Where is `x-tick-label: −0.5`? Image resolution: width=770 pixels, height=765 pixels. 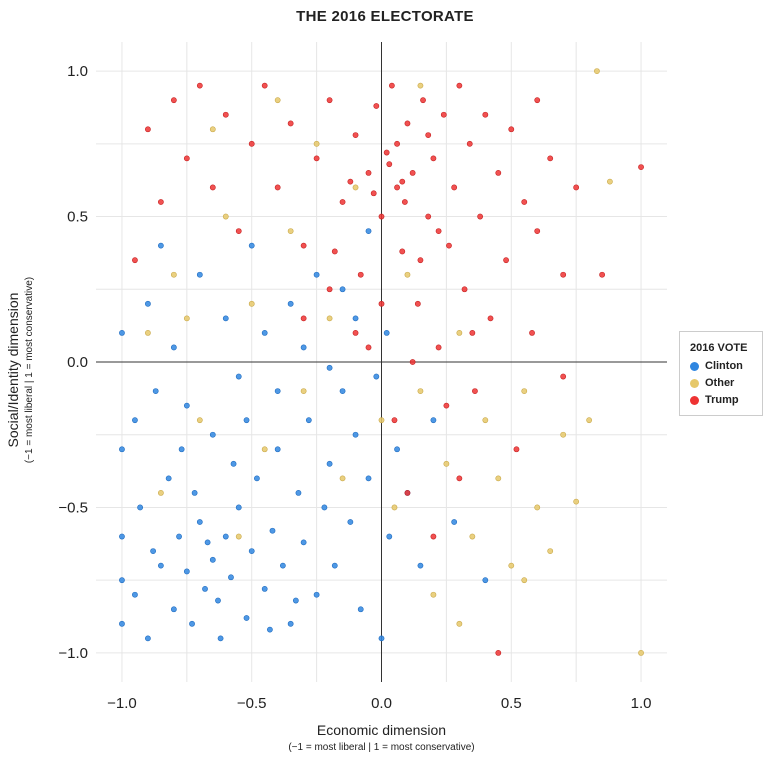 x-tick-label: −0.5 is located at coordinates (252, 703).